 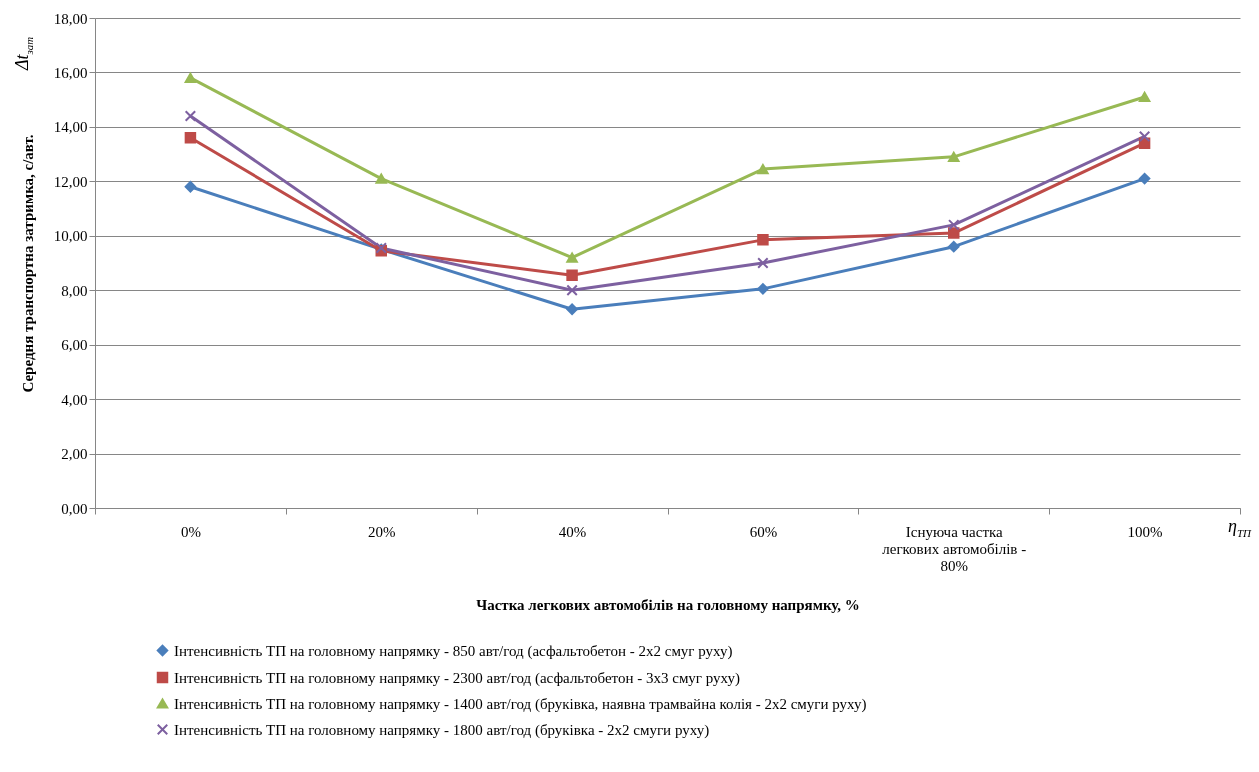 I want to click on y-tick-label: 14,00, so click(x=70, y=127).